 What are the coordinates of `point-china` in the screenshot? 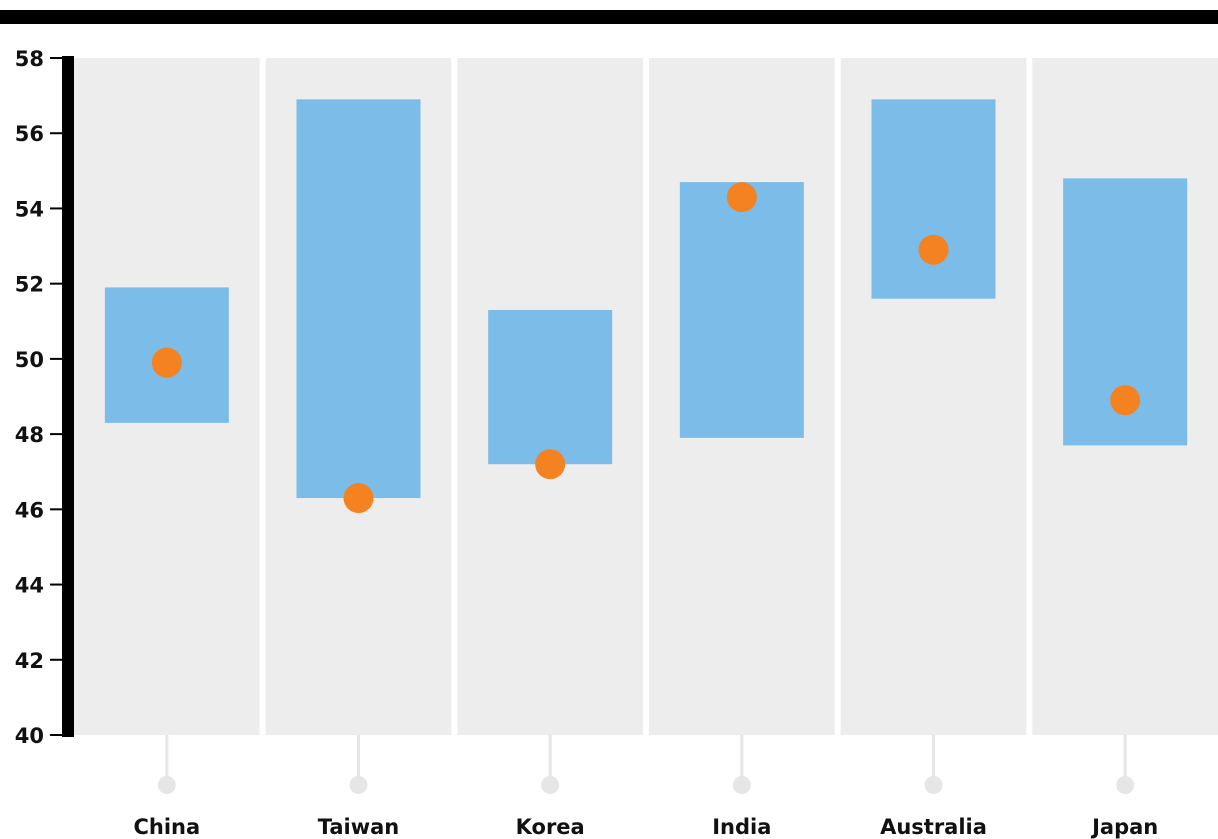 It's located at (166, 362).